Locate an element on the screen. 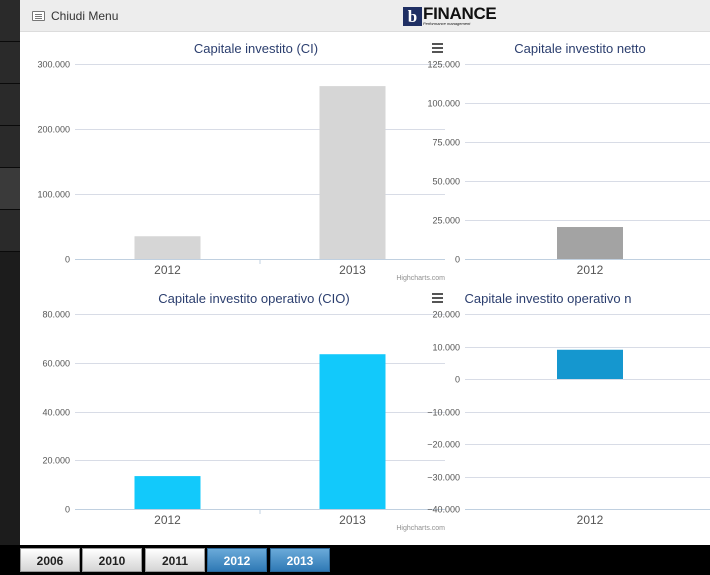 The width and height of the screenshot is (710, 575). y-tick-label: 125.000 is located at coordinates (443, 65).